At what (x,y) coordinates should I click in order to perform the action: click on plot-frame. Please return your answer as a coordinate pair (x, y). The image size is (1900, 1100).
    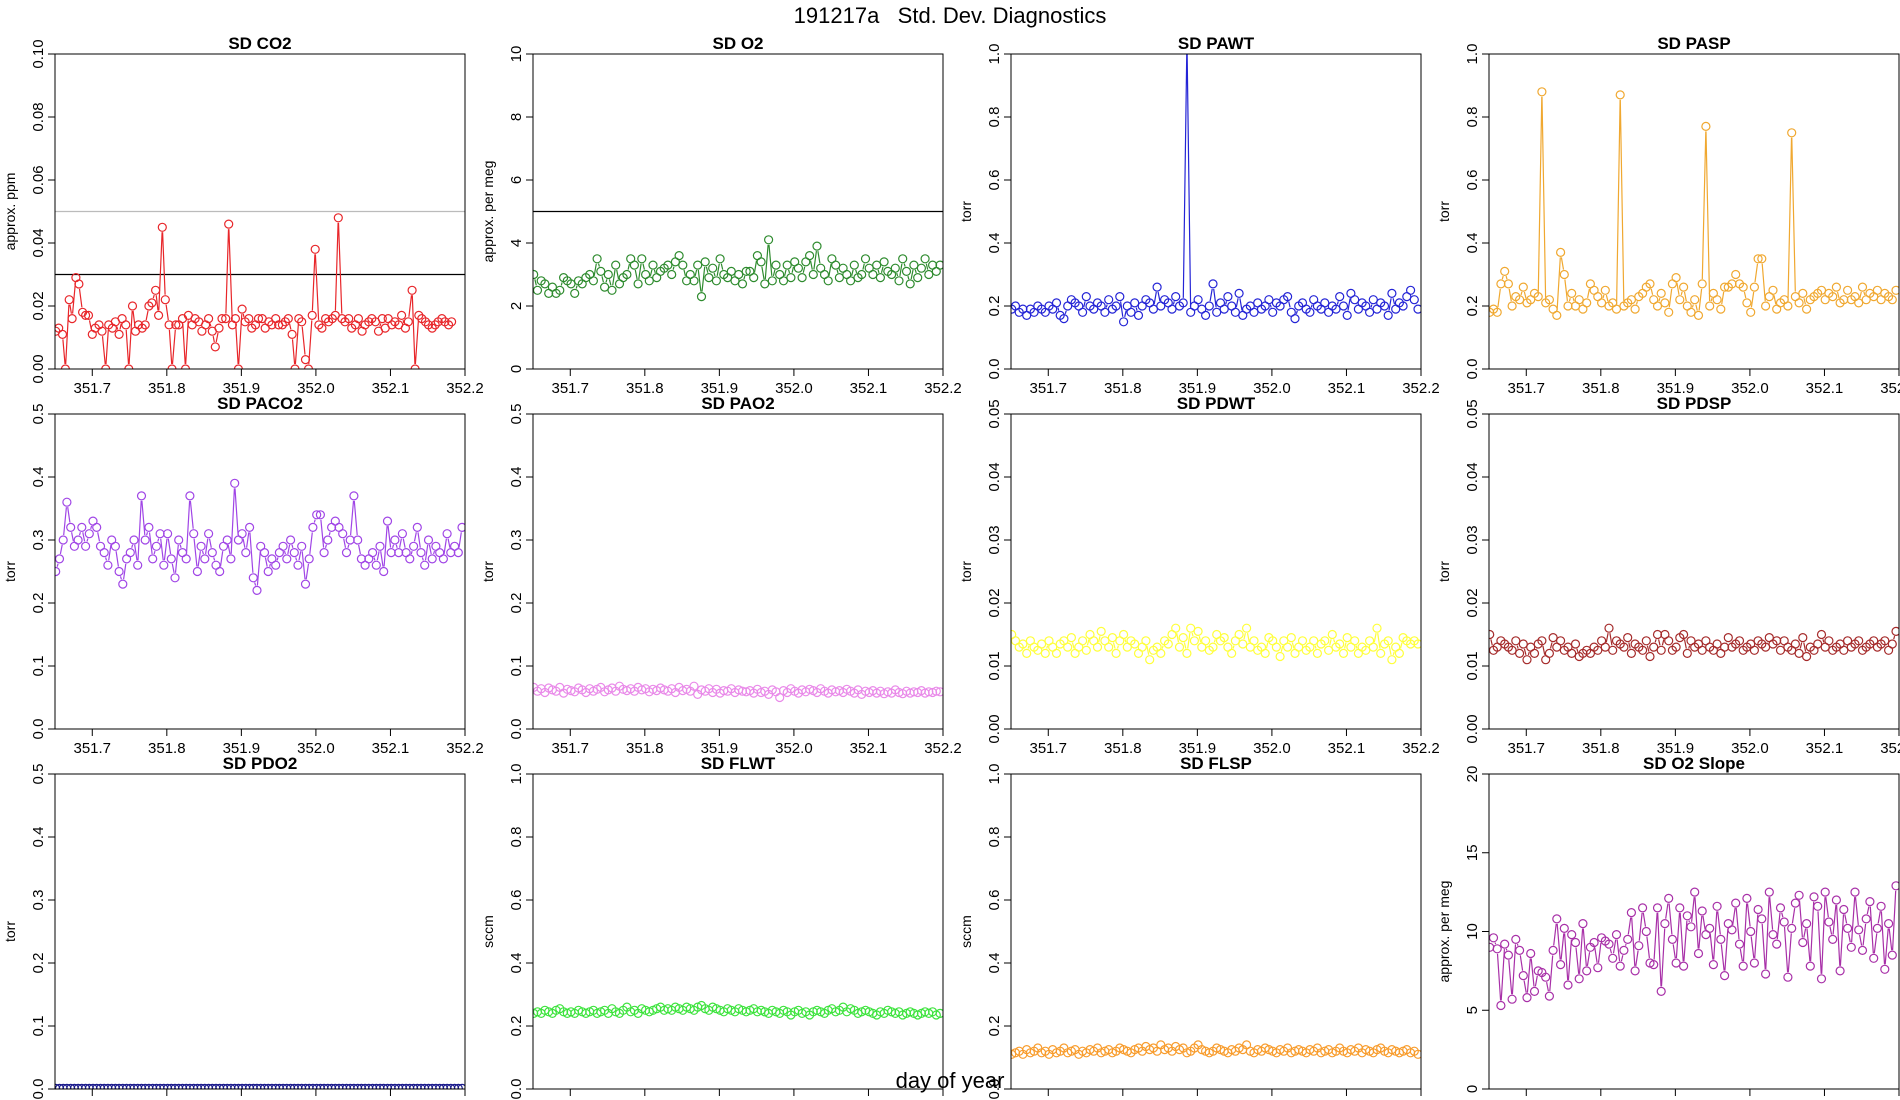
    Looking at the image, I should click on (1694, 571).